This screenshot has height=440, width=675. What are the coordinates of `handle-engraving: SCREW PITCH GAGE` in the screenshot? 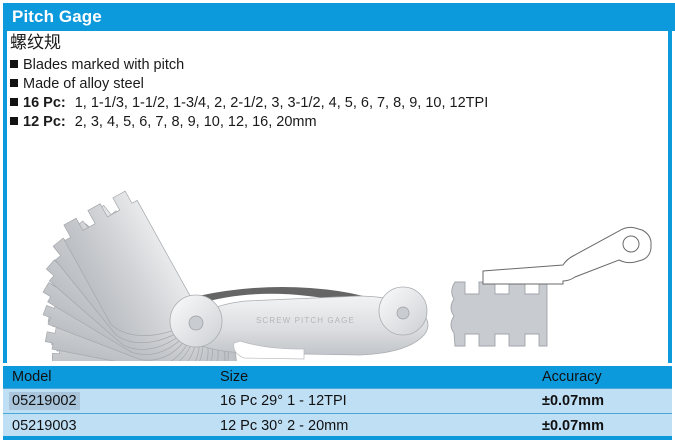 It's located at (305, 320).